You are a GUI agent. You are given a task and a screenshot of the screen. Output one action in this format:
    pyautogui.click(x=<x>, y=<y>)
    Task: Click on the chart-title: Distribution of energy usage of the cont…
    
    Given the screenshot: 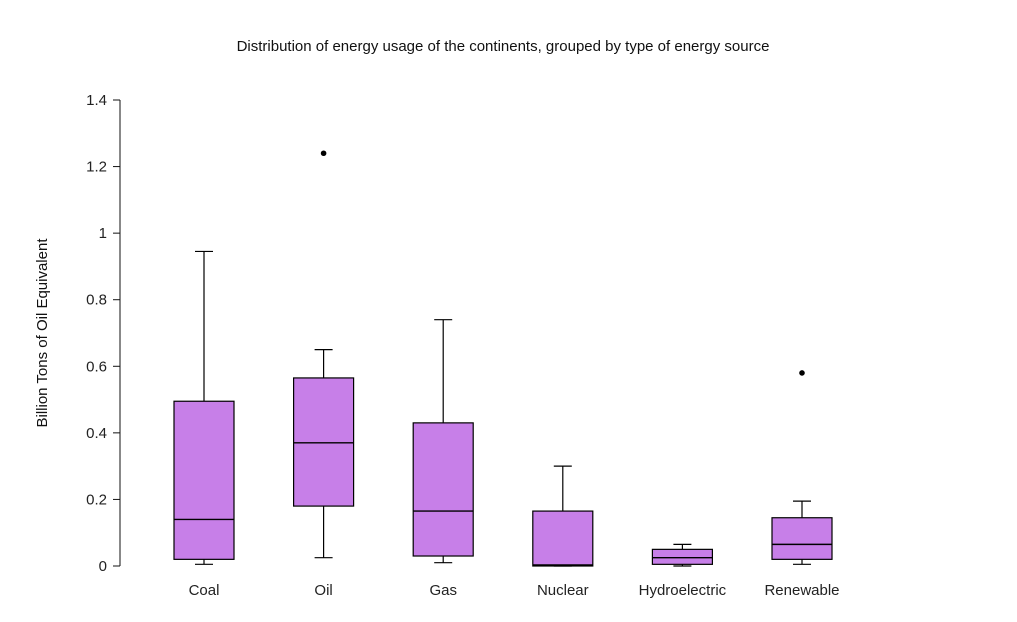 What is the action you would take?
    pyautogui.click(x=503, y=46)
    